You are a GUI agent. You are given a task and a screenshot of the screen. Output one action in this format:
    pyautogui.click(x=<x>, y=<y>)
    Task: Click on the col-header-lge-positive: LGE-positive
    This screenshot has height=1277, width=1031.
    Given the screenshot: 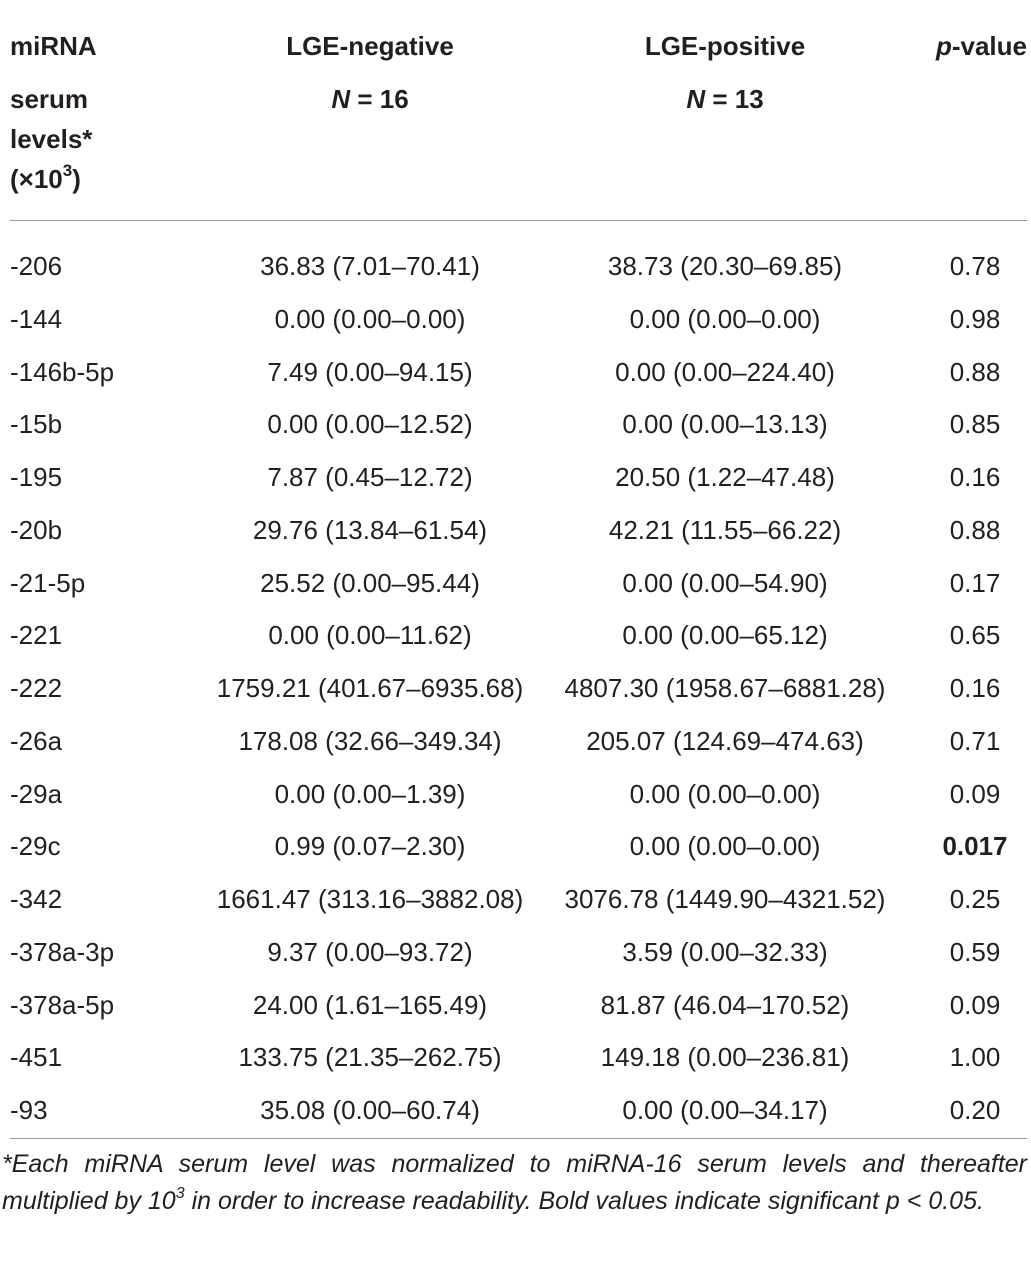 What is the action you would take?
    pyautogui.click(x=725, y=46)
    